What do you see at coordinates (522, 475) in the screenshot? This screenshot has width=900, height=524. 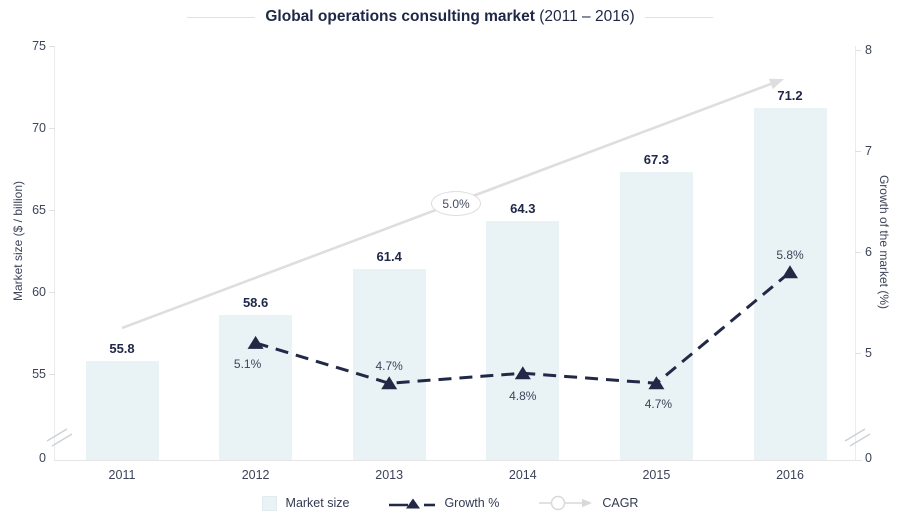 I see `x-axis-label: 2014` at bounding box center [522, 475].